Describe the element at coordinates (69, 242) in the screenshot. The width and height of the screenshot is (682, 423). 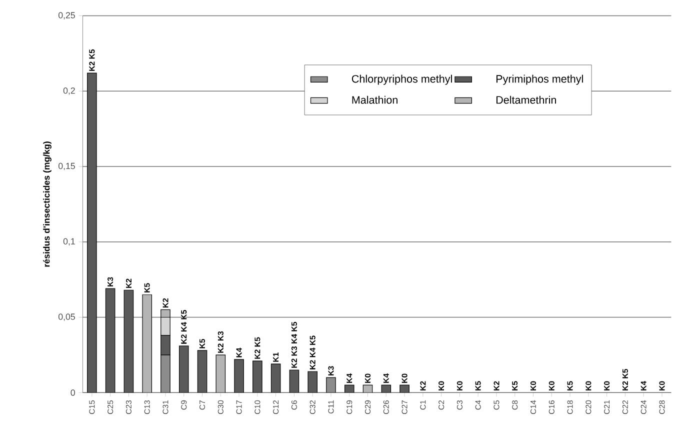
I see `y-tick-label: 0,1` at that location.